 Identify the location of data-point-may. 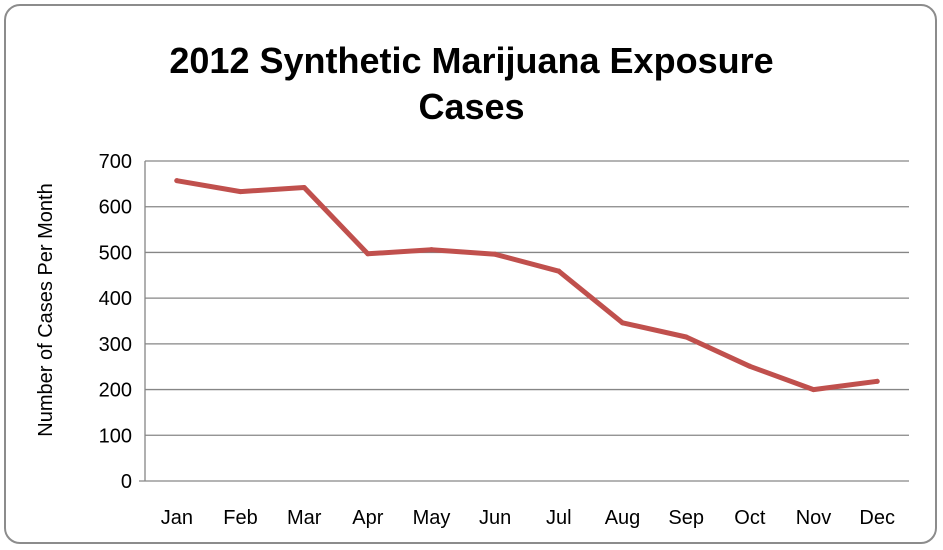
(431, 250).